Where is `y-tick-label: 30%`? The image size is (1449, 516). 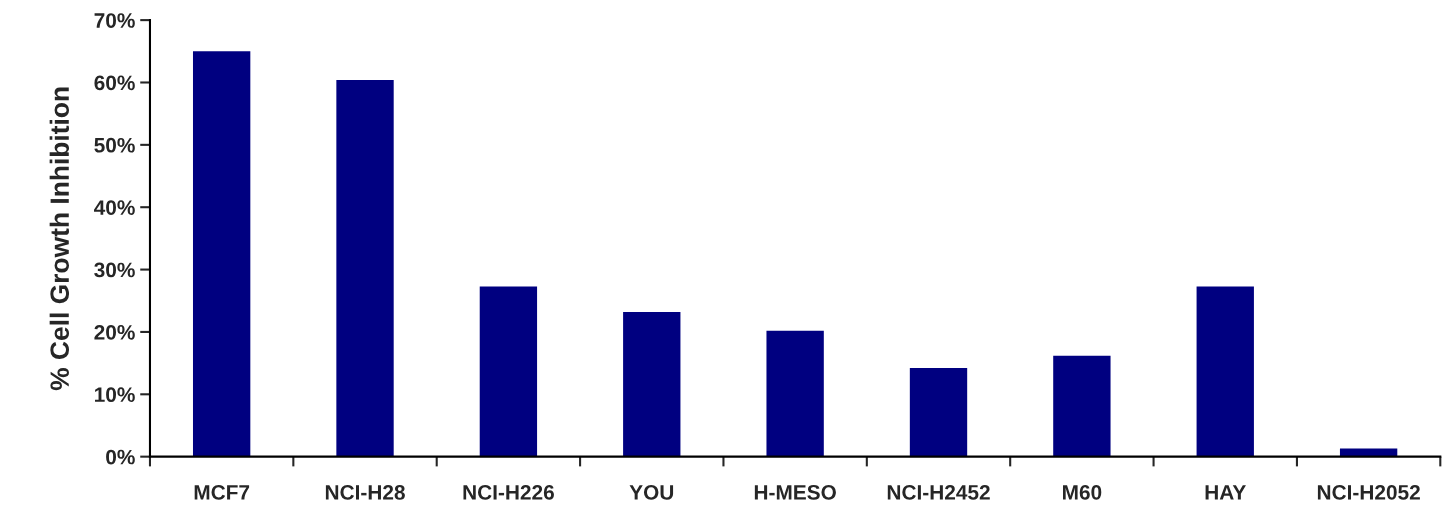 y-tick-label: 30% is located at coordinates (114, 270).